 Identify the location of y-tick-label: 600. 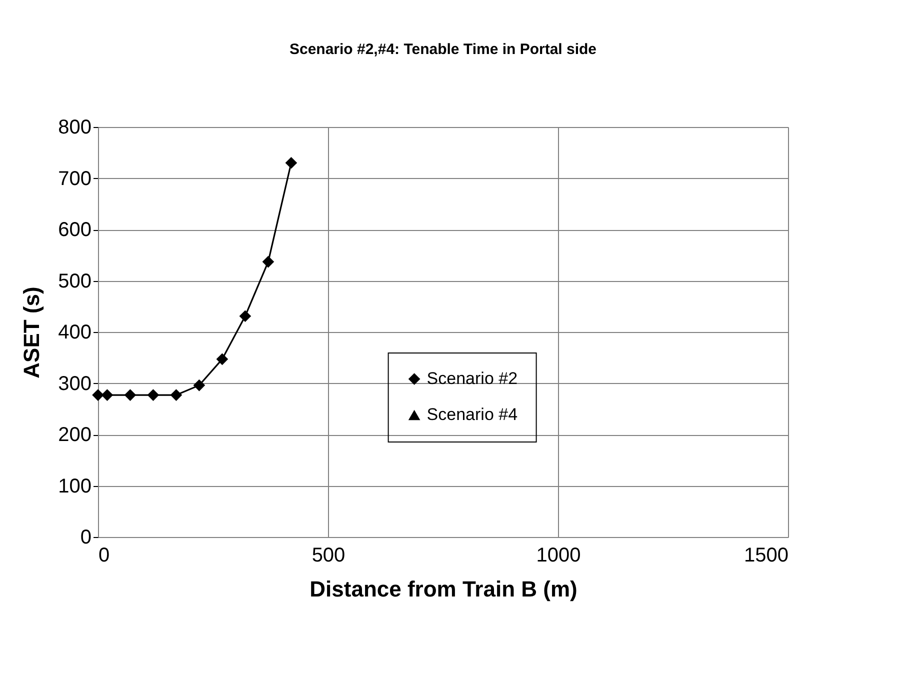
(75, 230).